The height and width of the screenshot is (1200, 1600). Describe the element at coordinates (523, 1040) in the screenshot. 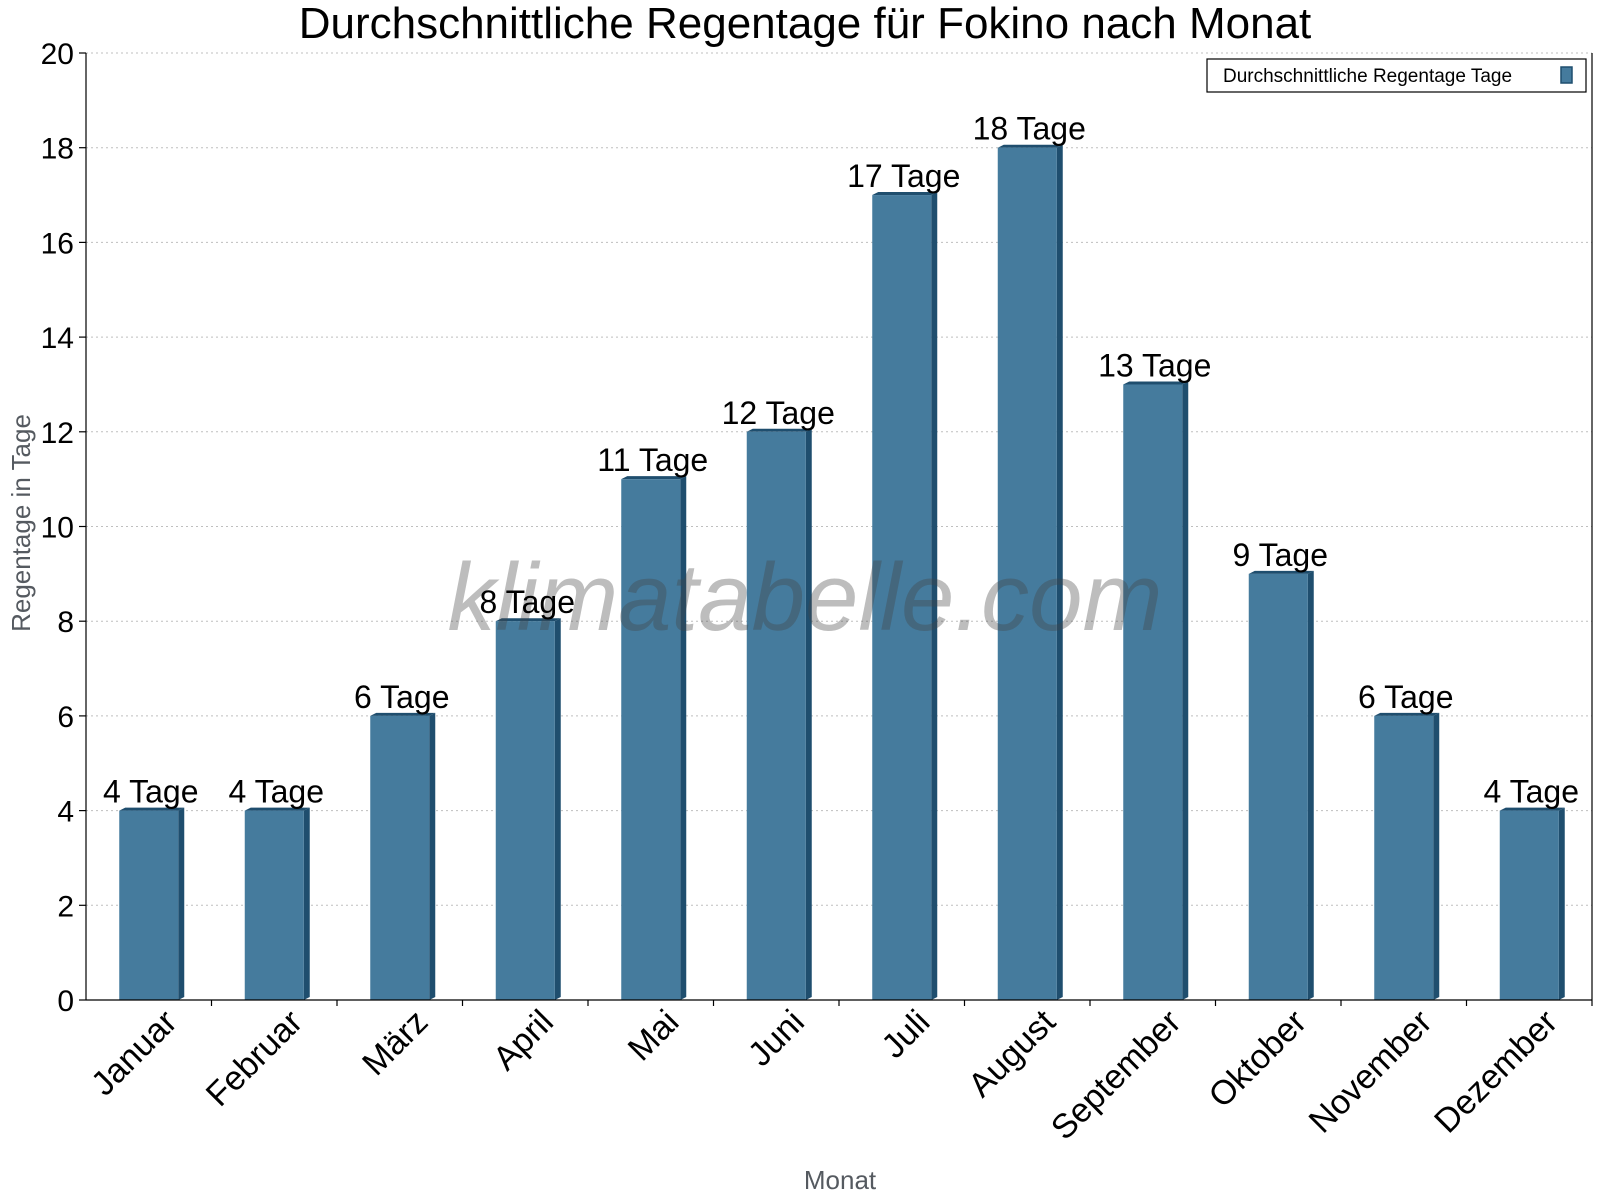

I see `x-tick-label: April` at that location.